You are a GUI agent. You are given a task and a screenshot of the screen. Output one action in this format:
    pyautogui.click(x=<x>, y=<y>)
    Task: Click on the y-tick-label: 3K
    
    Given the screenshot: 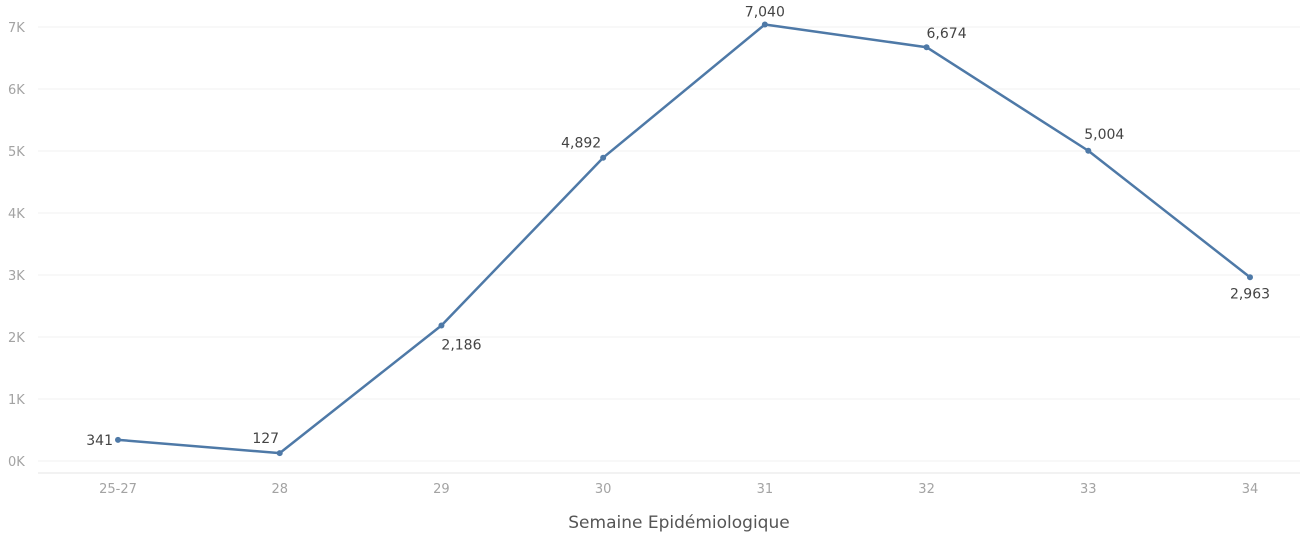 What is the action you would take?
    pyautogui.click(x=16, y=276)
    